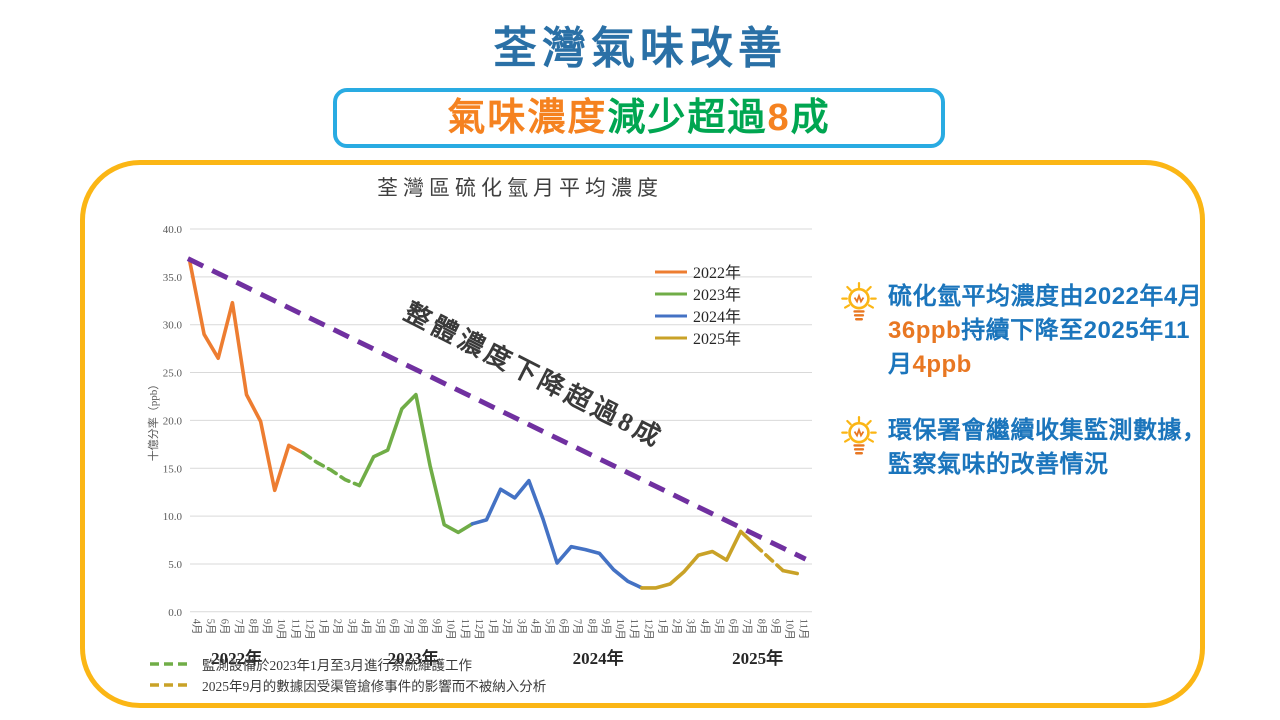 This screenshot has height=720, width=1280. Describe the element at coordinates (942, 364) in the screenshot. I see `text-segment: 4ppb` at that location.